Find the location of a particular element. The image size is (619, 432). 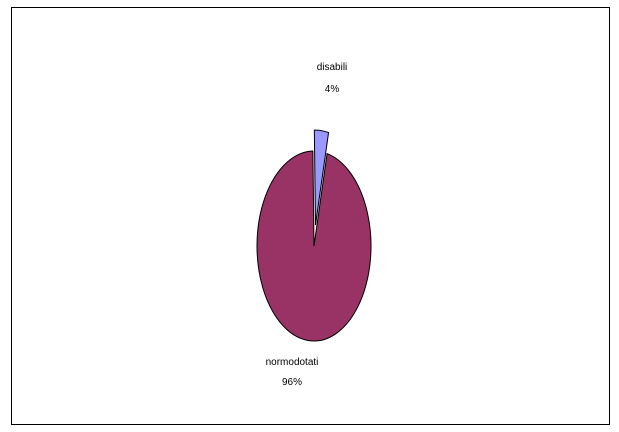

slice-percent-normodotati: 96% is located at coordinates (292, 382).